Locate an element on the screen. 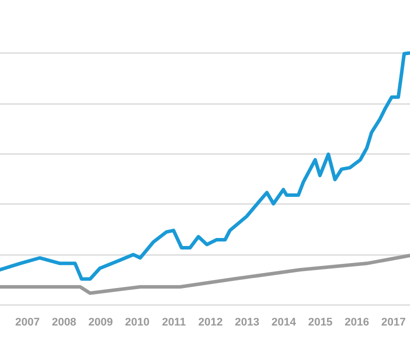 This screenshot has height=342, width=410. x-tick-label: 2007 is located at coordinates (27, 322).